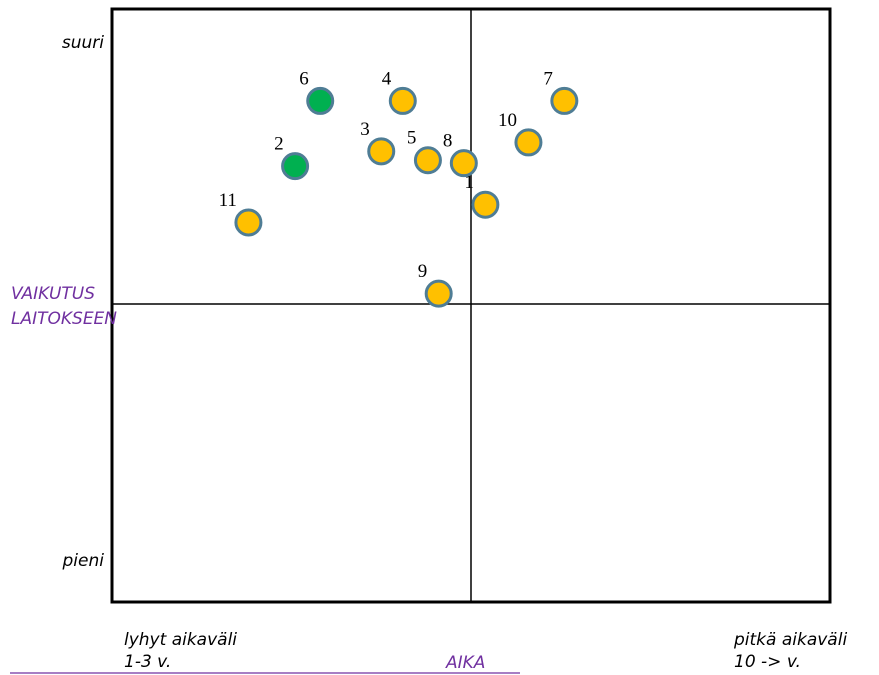 The width and height of the screenshot is (879, 675). I want to click on data-point-label-7: 7, so click(548, 78).